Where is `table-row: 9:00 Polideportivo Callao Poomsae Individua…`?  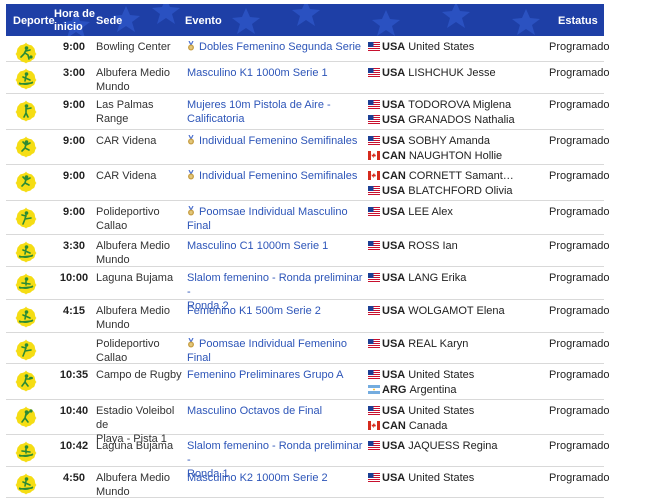
table-row: 9:00 Polideportivo Callao Poomsae Individua… is located at coordinates (308, 218).